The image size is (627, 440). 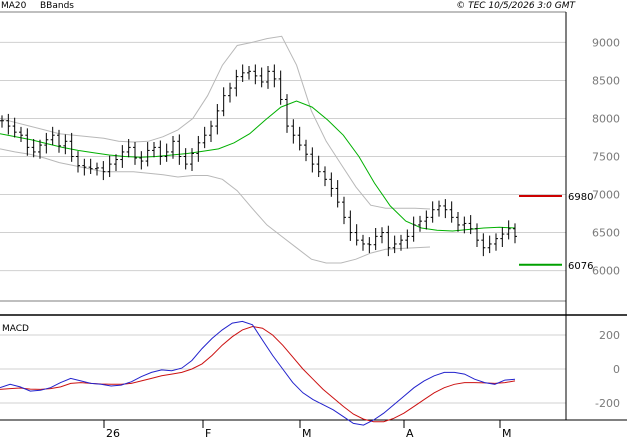 What do you see at coordinates (14, 6) in the screenshot?
I see `indicator-ma20-label: MA20` at bounding box center [14, 6].